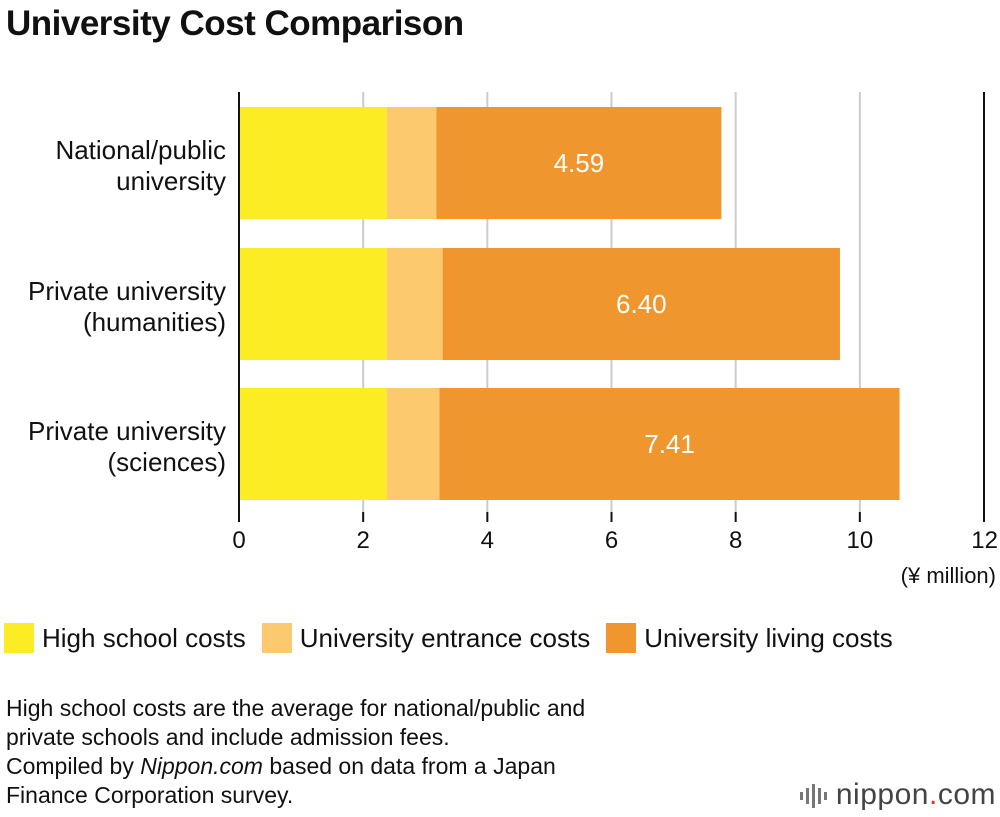 Image resolution: width=1000 pixels, height=817 pixels. I want to click on legend-swatch-entrance, so click(276, 638).